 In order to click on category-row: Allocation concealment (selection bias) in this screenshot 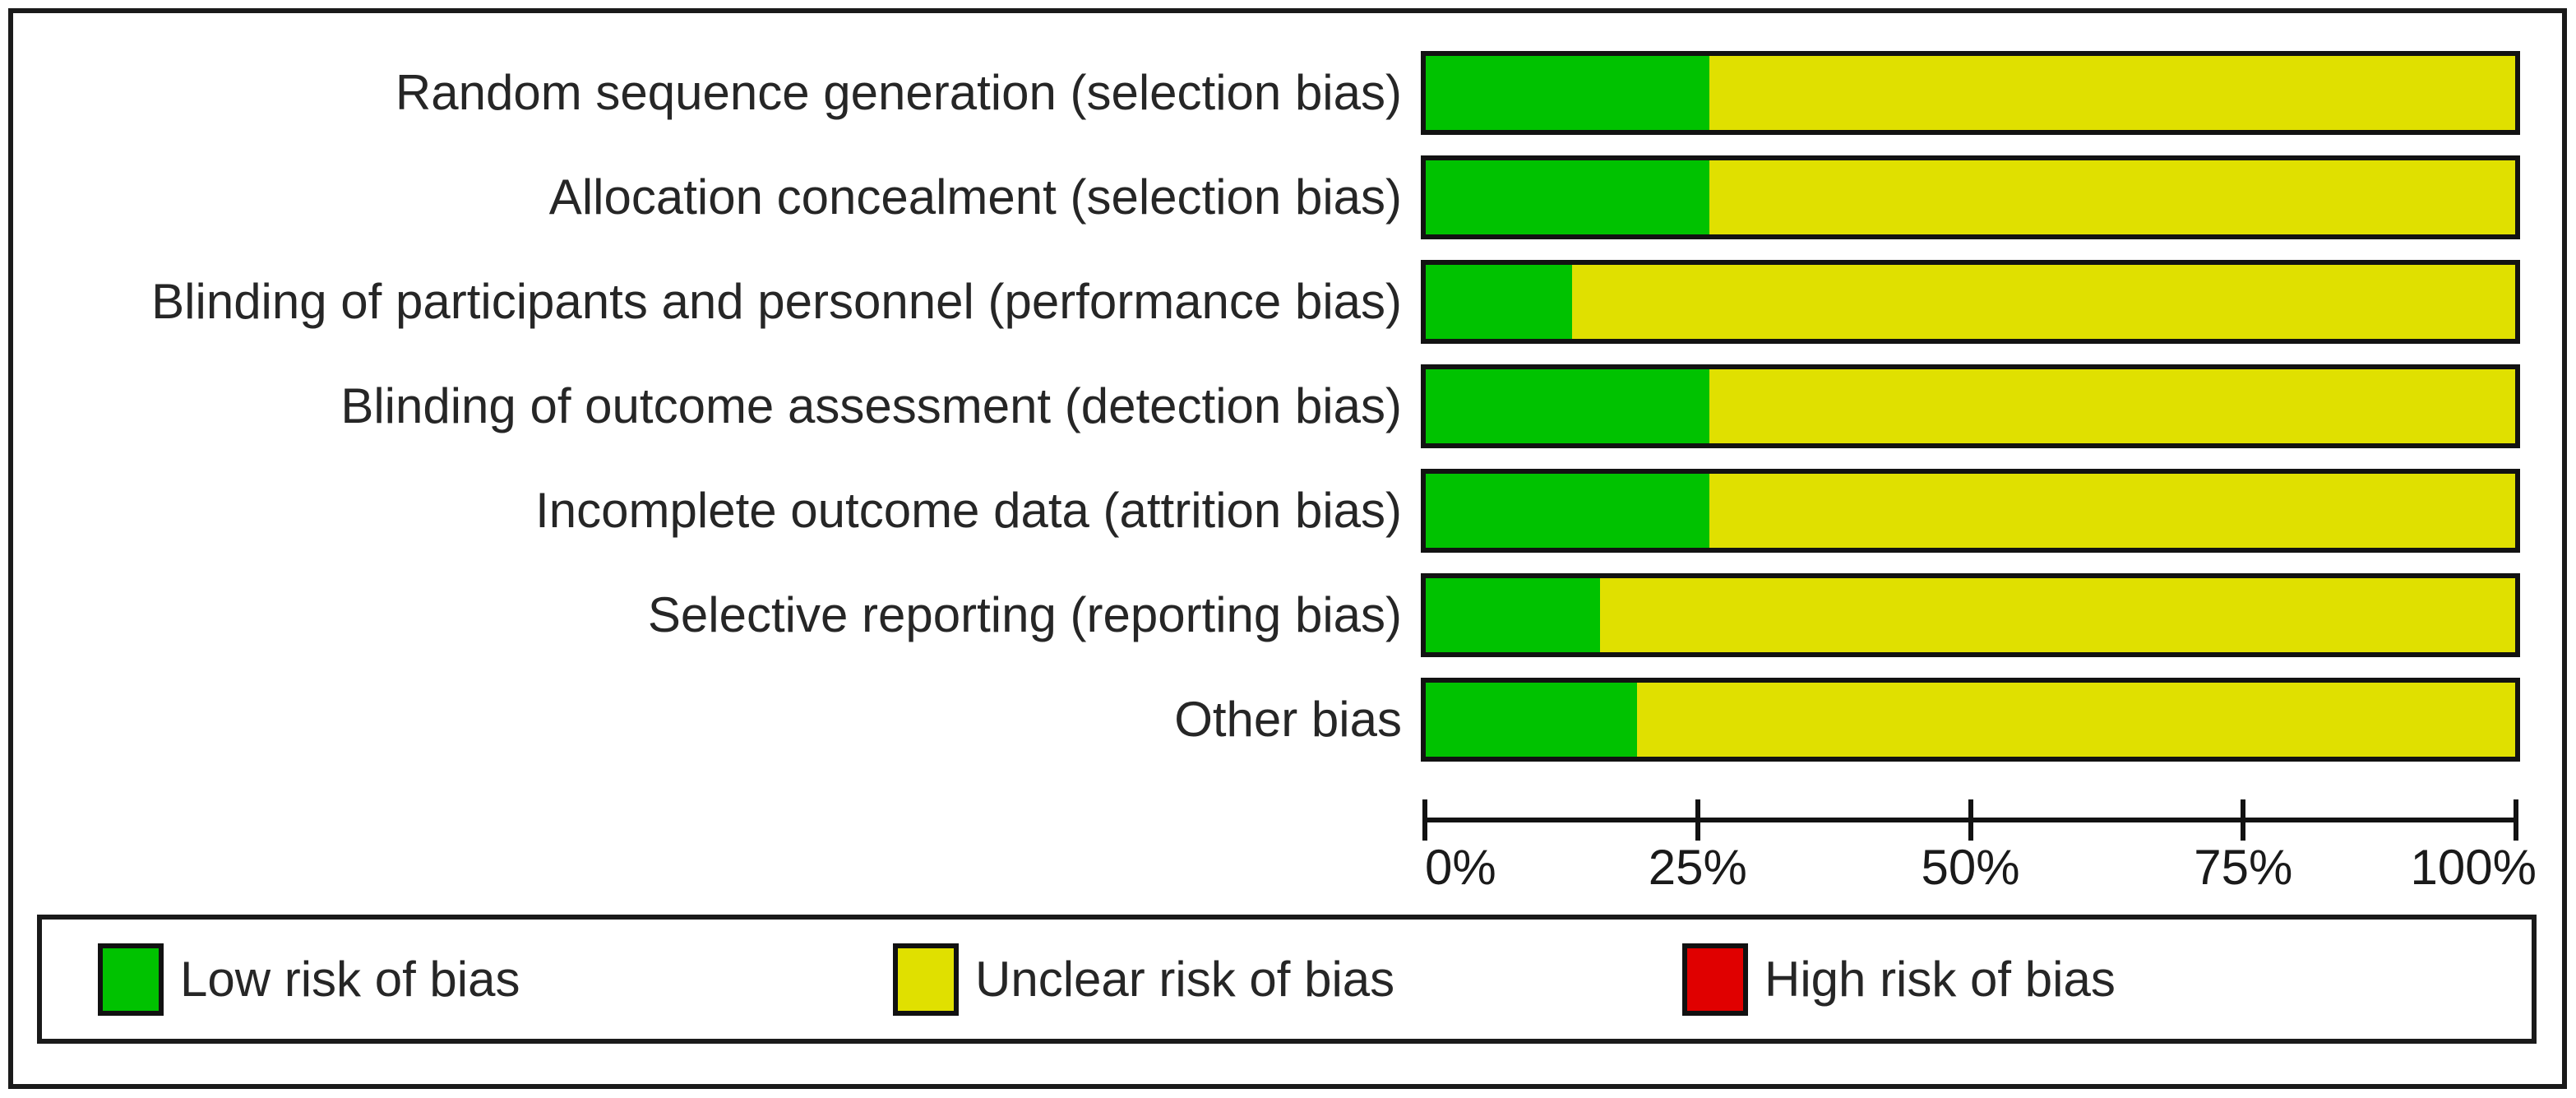, I will do `click(1288, 197)`.